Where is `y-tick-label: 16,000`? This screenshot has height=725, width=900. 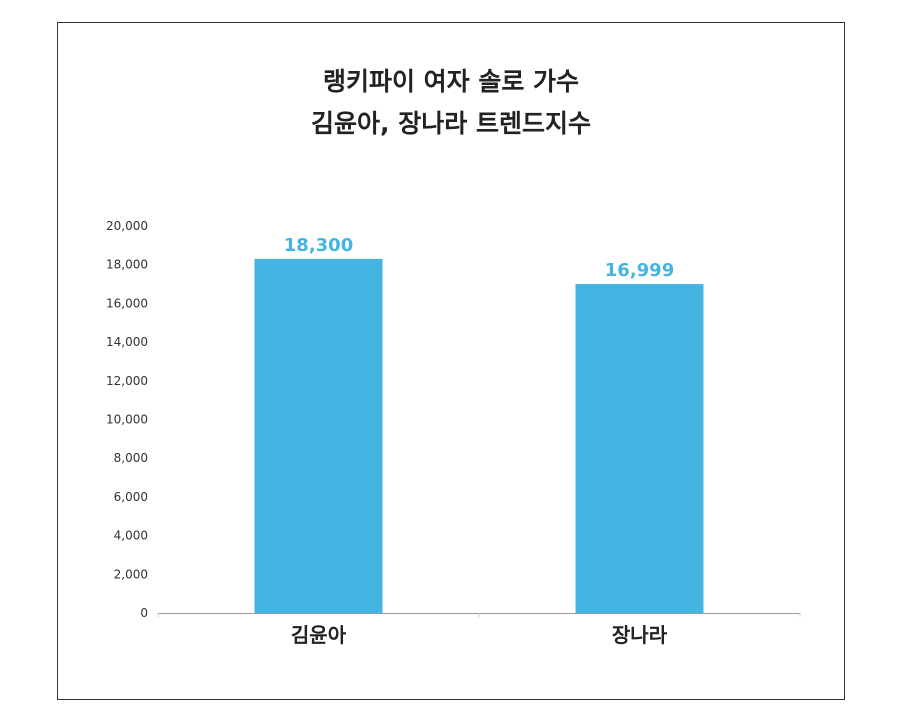
y-tick-label: 16,000 is located at coordinates (127, 303).